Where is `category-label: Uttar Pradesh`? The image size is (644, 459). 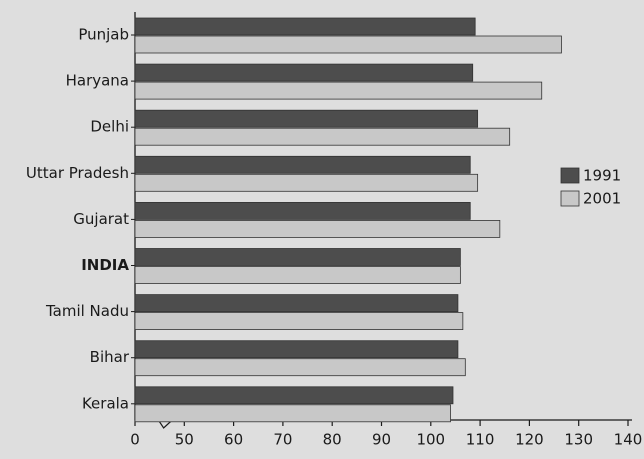 category-label: Uttar Pradesh is located at coordinates (77, 173).